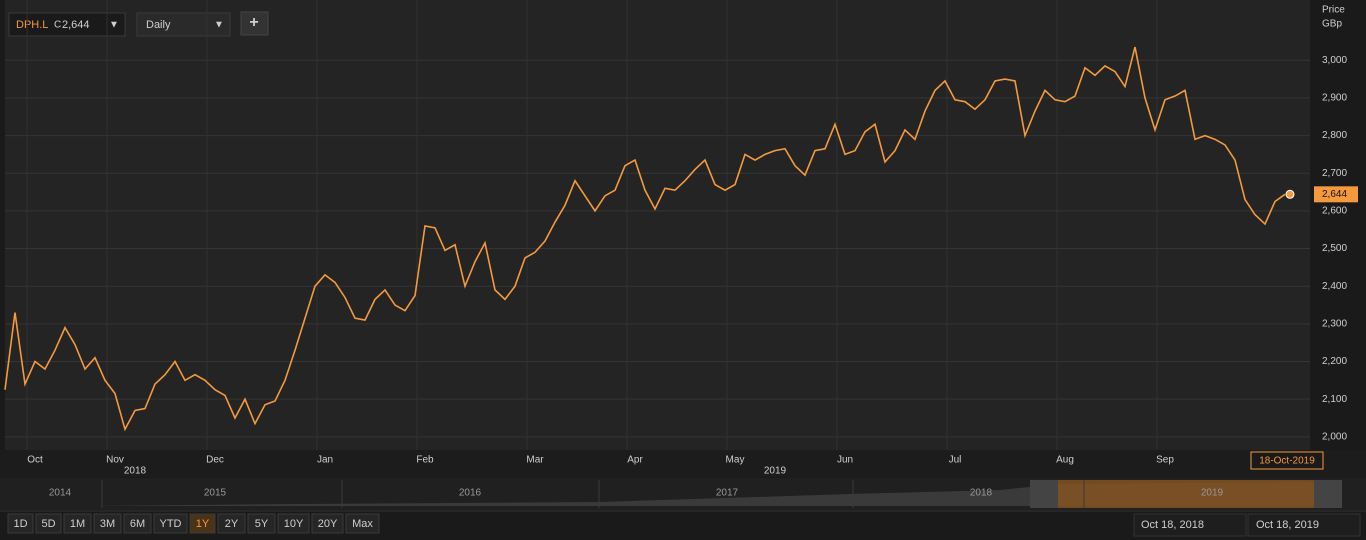 Image resolution: width=1366 pixels, height=540 pixels. I want to click on y-axis-unit: GBp, so click(1332, 24).